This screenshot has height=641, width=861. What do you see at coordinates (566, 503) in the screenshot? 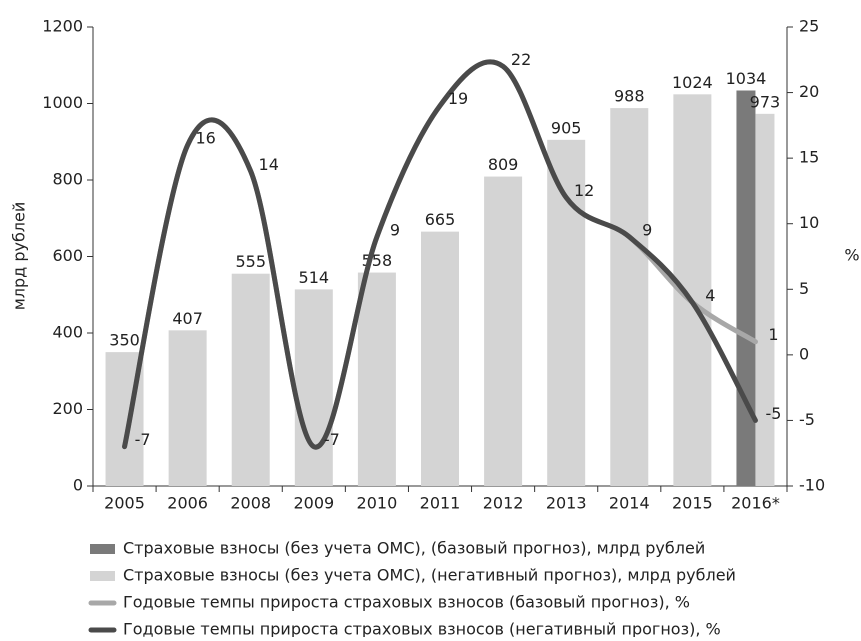
I see `x-tick-label: 2013` at bounding box center [566, 503].